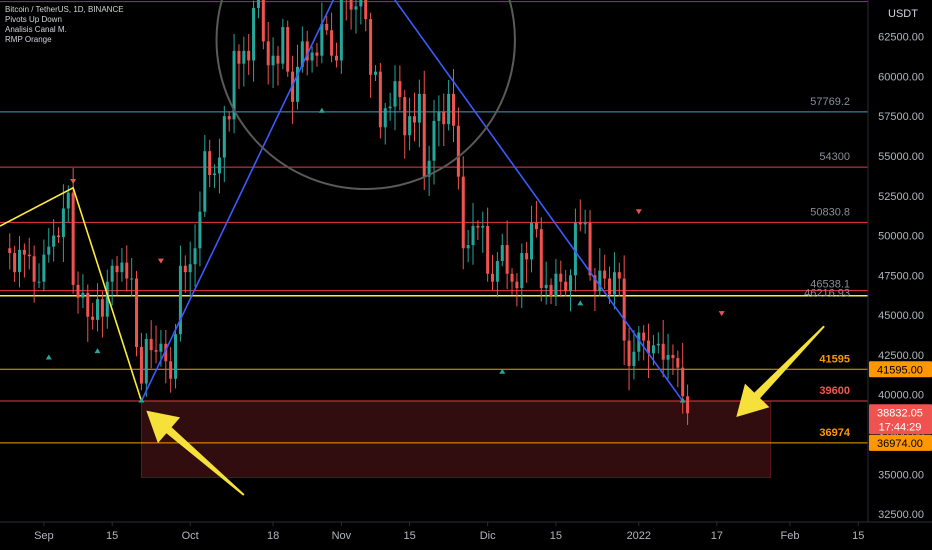  Describe the element at coordinates (901, 276) in the screenshot. I see `price-tick-label: 47500.00` at that location.